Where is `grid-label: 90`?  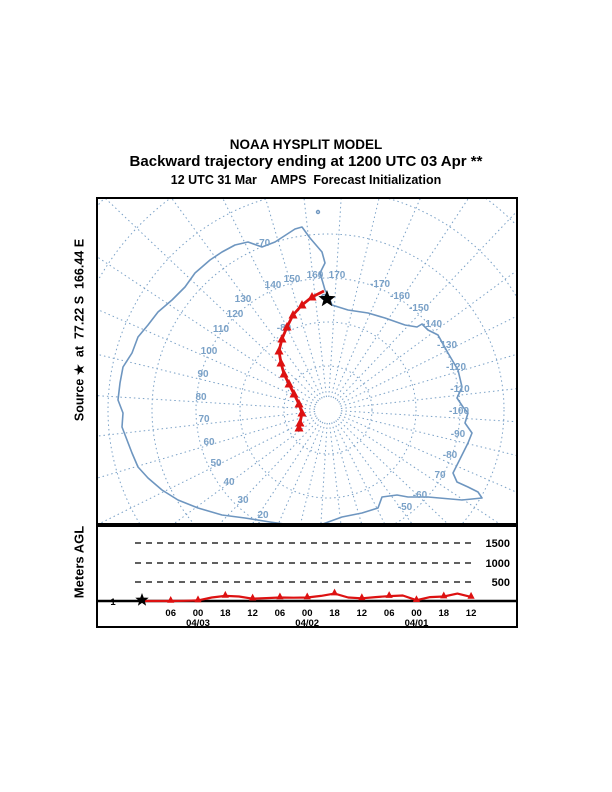
grid-label: 90 is located at coordinates (203, 374).